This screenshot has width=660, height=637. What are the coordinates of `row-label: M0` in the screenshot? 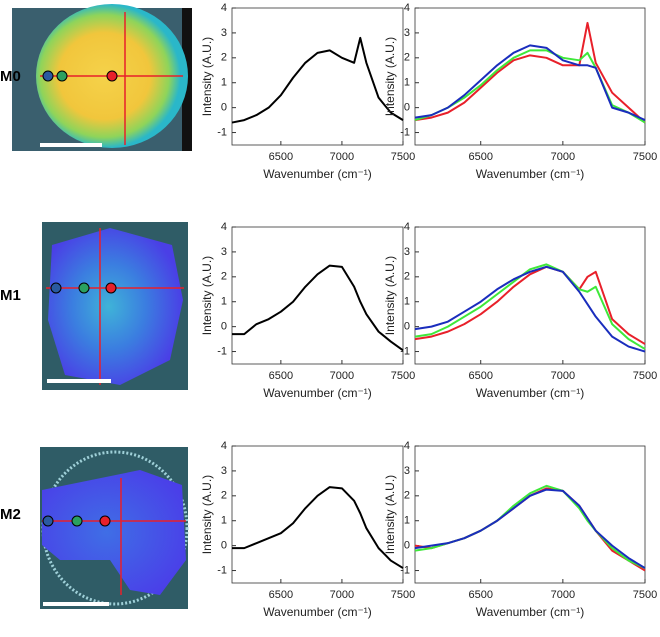 It's located at (10, 76).